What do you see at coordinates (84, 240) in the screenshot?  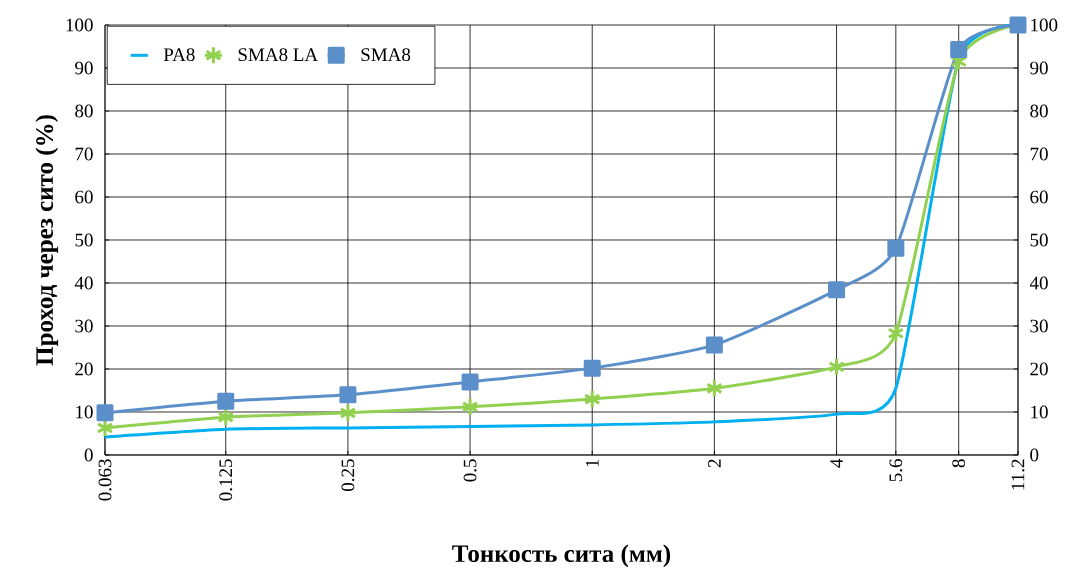 I see `y-tick-label: 50` at bounding box center [84, 240].